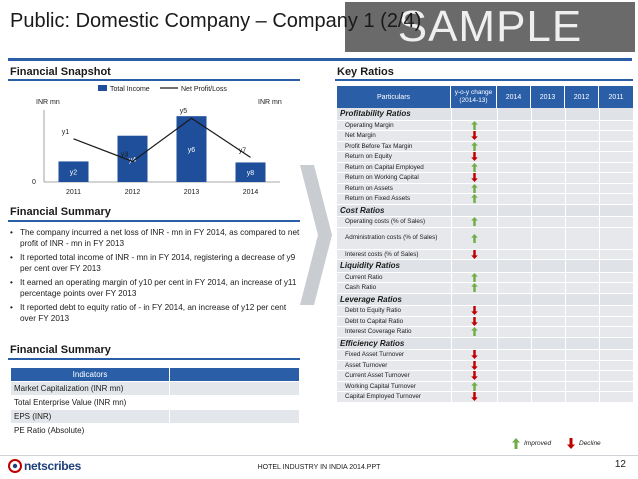 The width and height of the screenshot is (638, 479). I want to click on ratio-category-label: Profitability Ratios, so click(394, 114).